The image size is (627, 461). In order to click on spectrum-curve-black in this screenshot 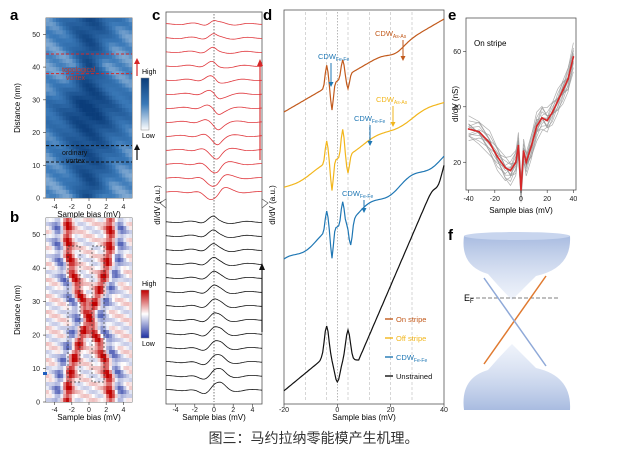, I will do `click(214, 388)`.